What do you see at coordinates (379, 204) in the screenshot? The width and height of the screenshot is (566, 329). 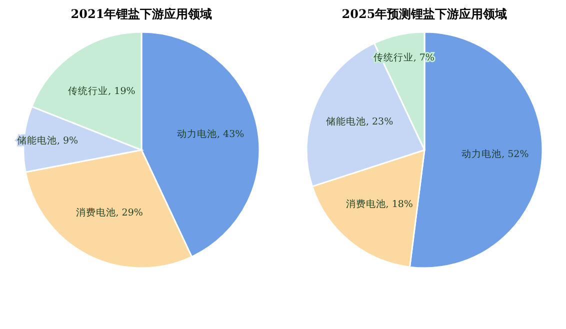 I see `slice-label: 消费电池, 18%` at bounding box center [379, 204].